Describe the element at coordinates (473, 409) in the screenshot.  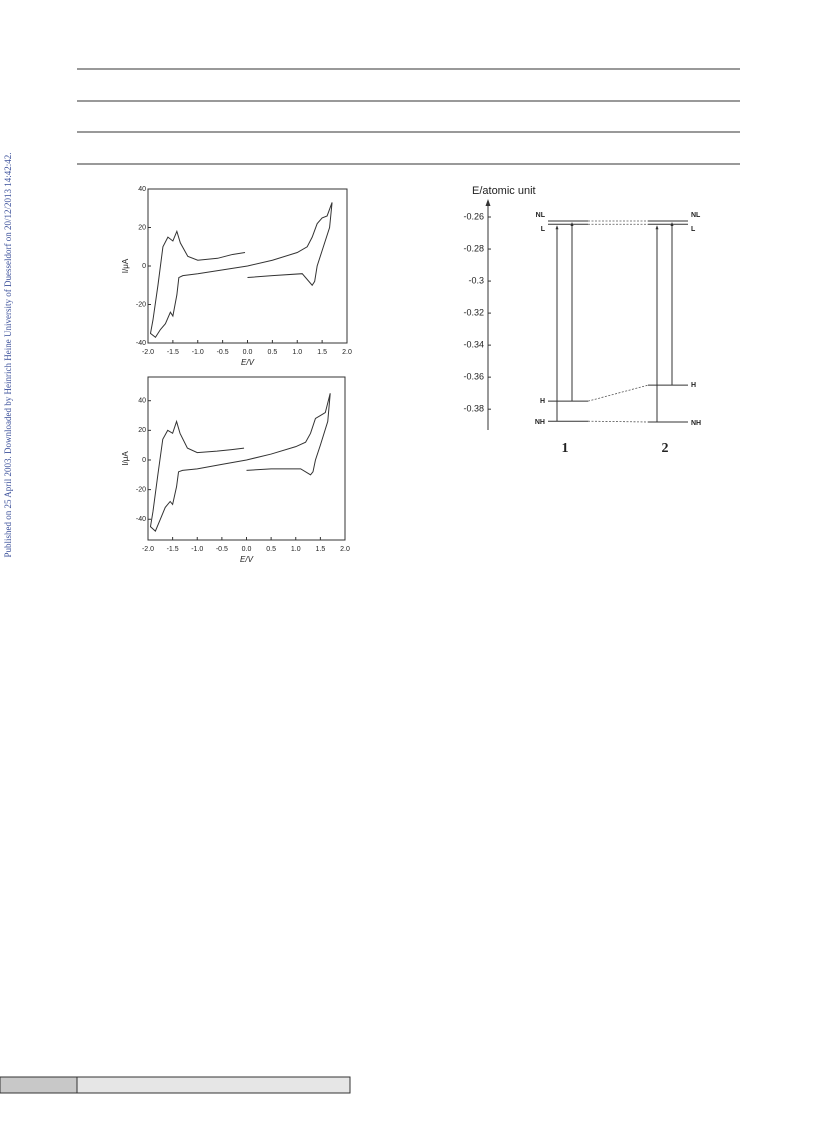
I see `y-tick-label: -0.38` at that location.